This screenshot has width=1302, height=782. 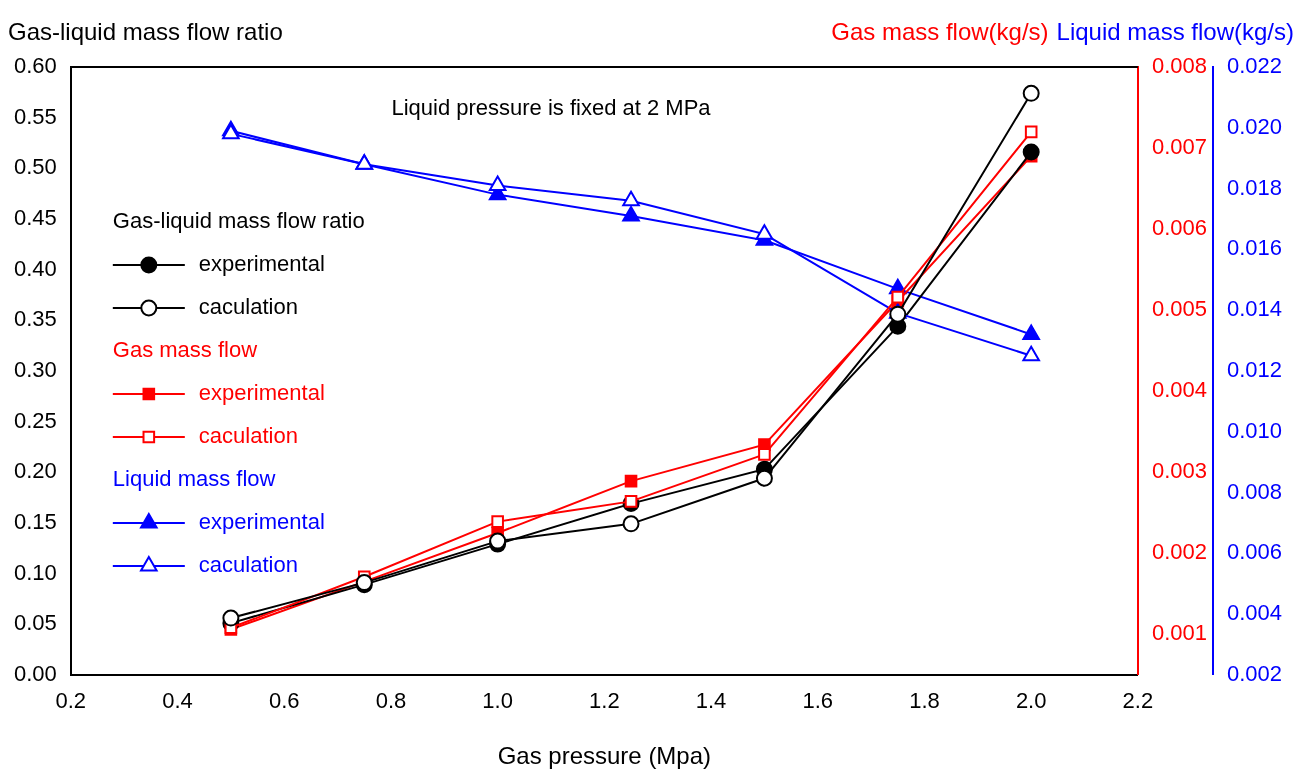 What do you see at coordinates (391, 701) in the screenshot?
I see `x-tick-label: 0.8` at bounding box center [391, 701].